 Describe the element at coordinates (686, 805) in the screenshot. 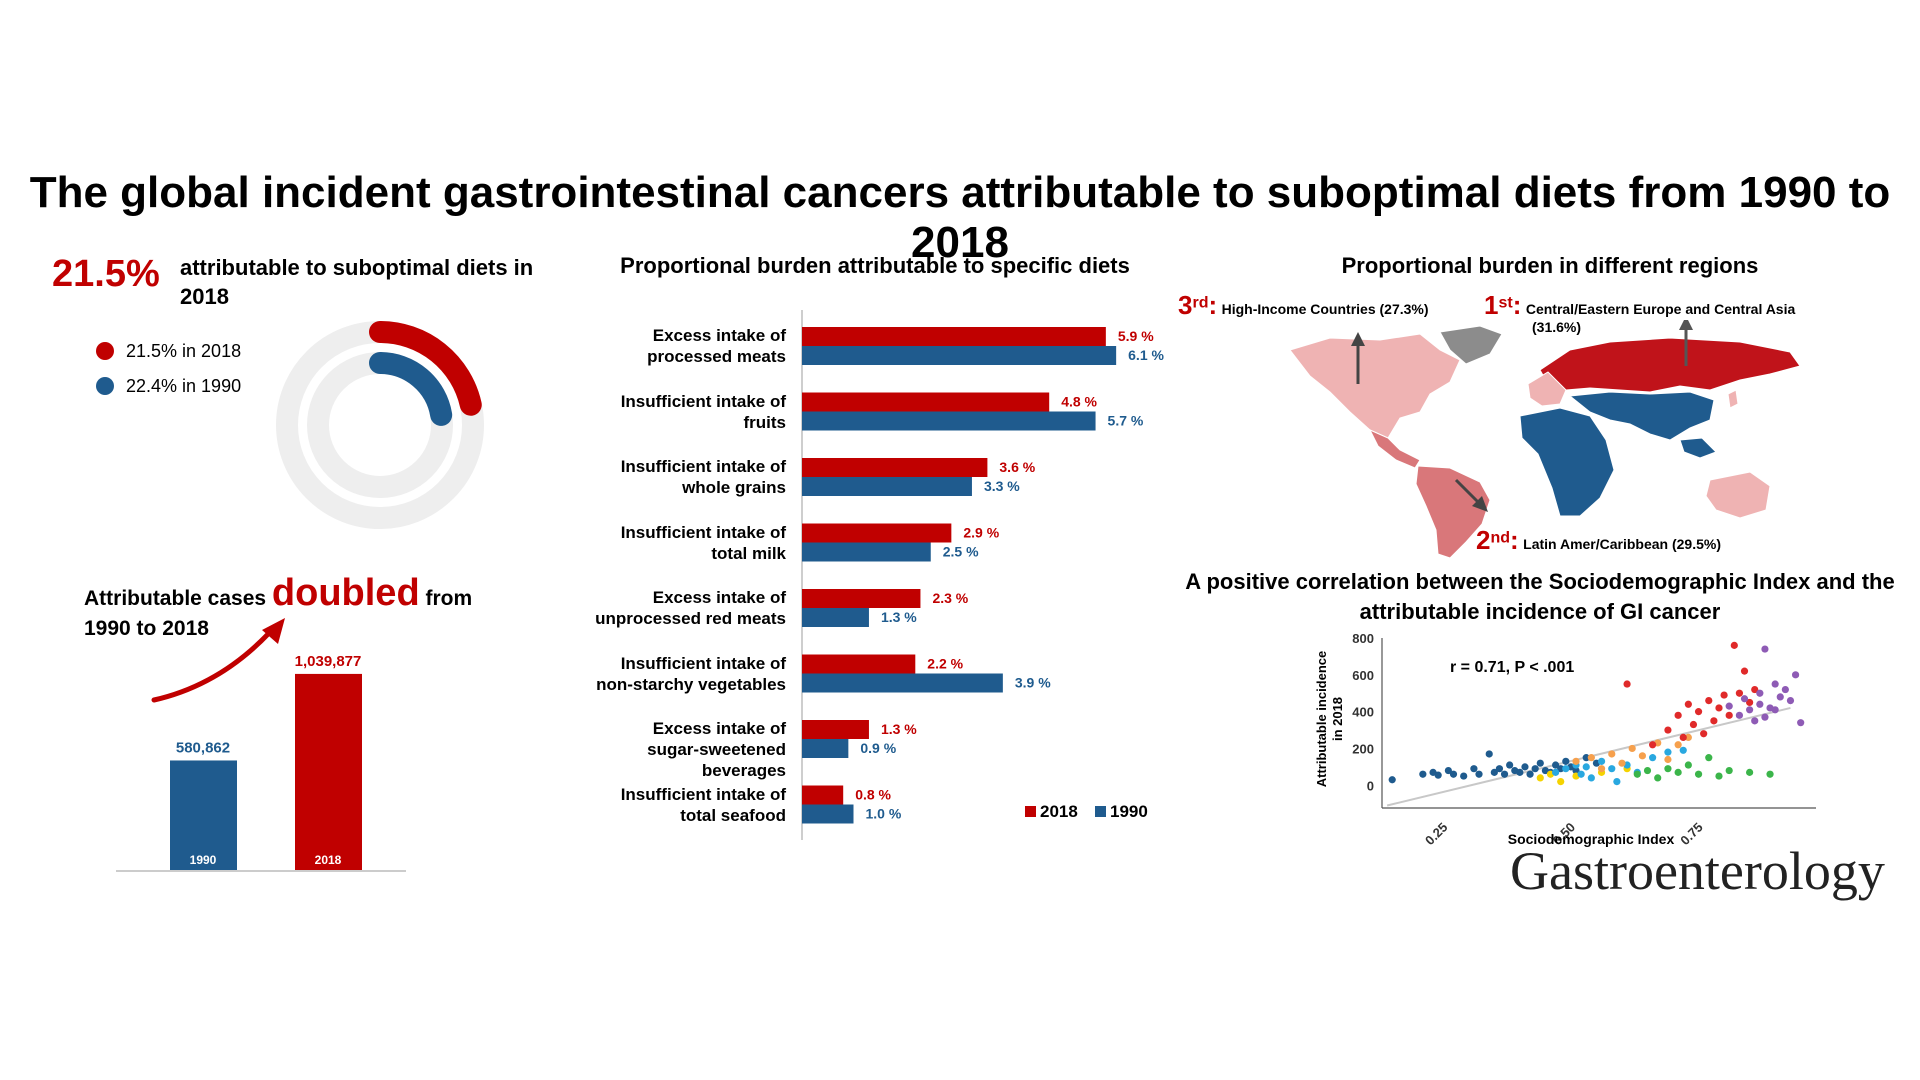

I see `diet-category-label: Insufficient intake of total seafood` at that location.